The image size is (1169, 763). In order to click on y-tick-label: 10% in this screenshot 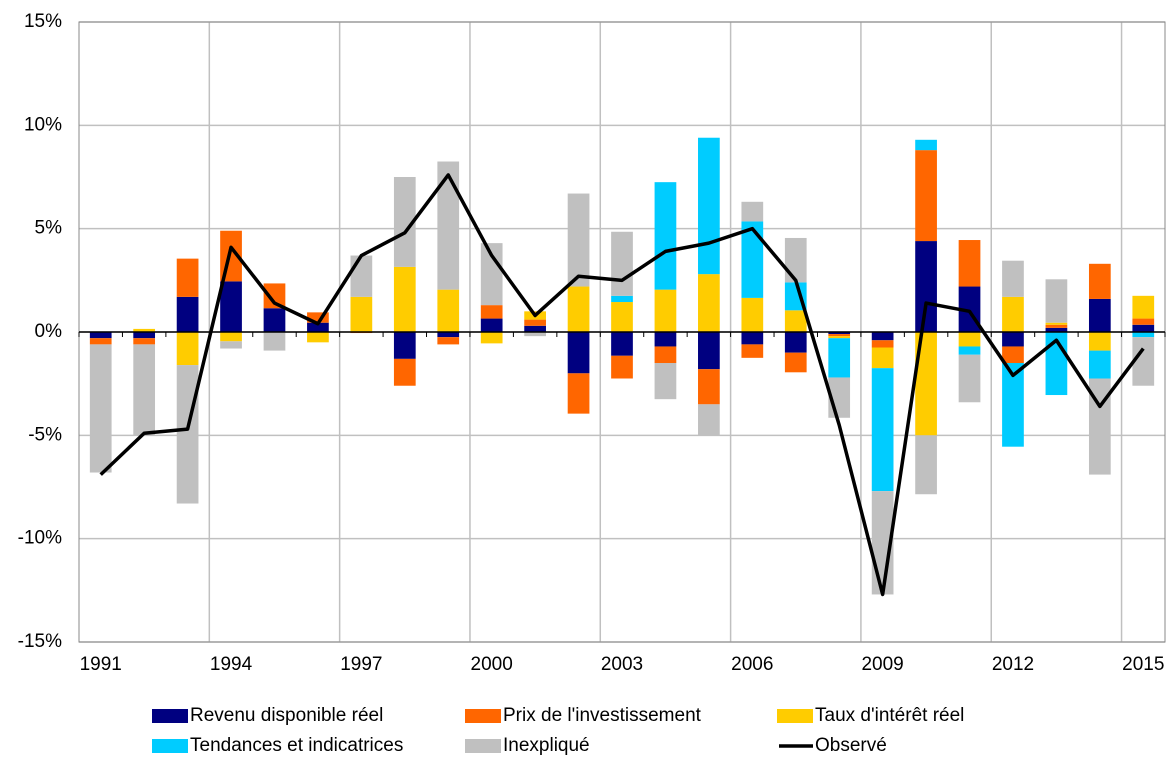, I will do `click(43, 124)`.